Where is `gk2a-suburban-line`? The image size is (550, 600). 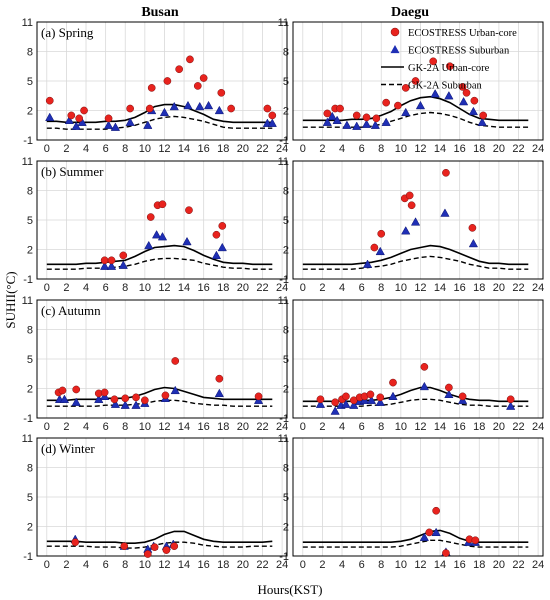 gk2a-suburban-line is located at coordinates (159, 122).